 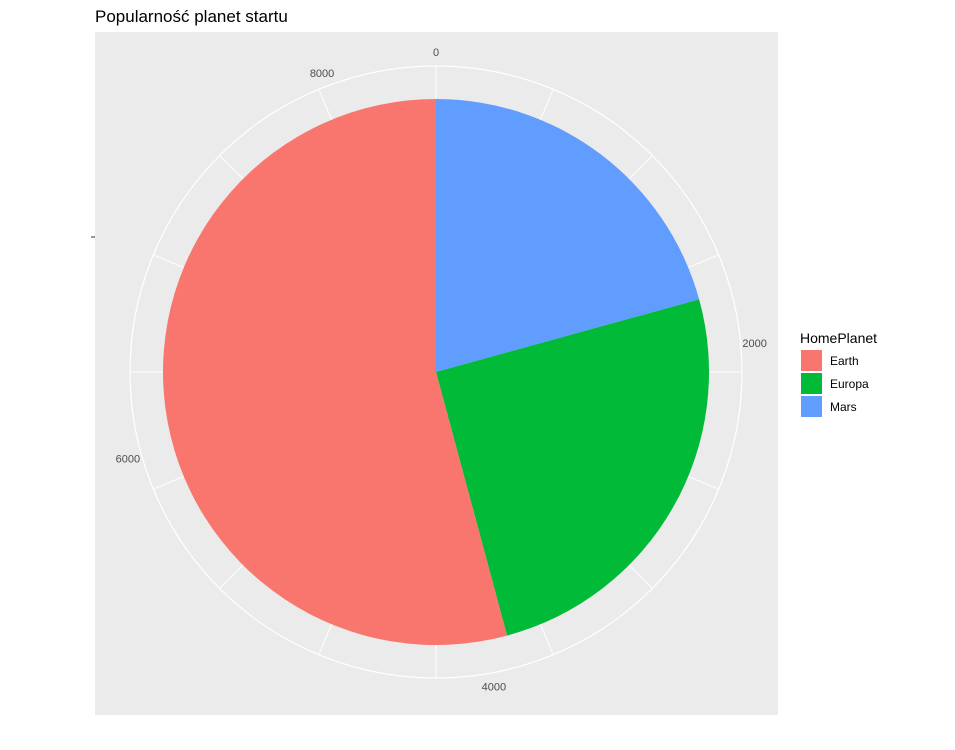 What do you see at coordinates (849, 384) in the screenshot?
I see `legend-label-europa: Europa` at bounding box center [849, 384].